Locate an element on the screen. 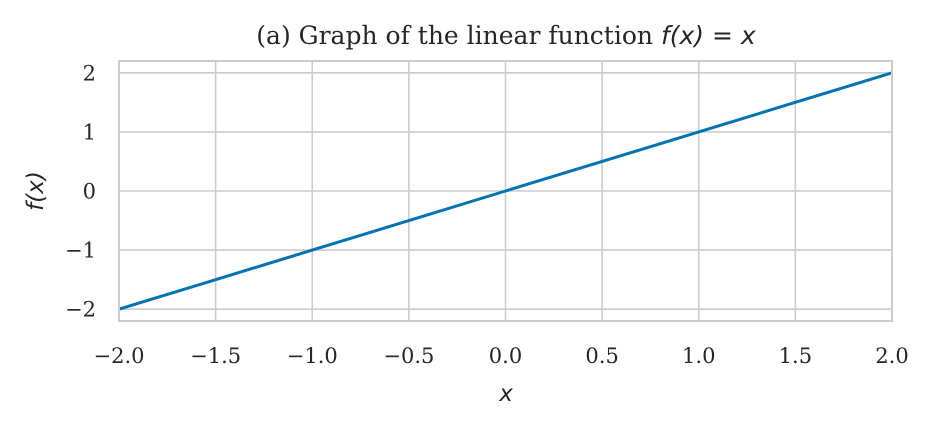 The height and width of the screenshot is (426, 932). x-tick-label: 0.5 is located at coordinates (601, 356).